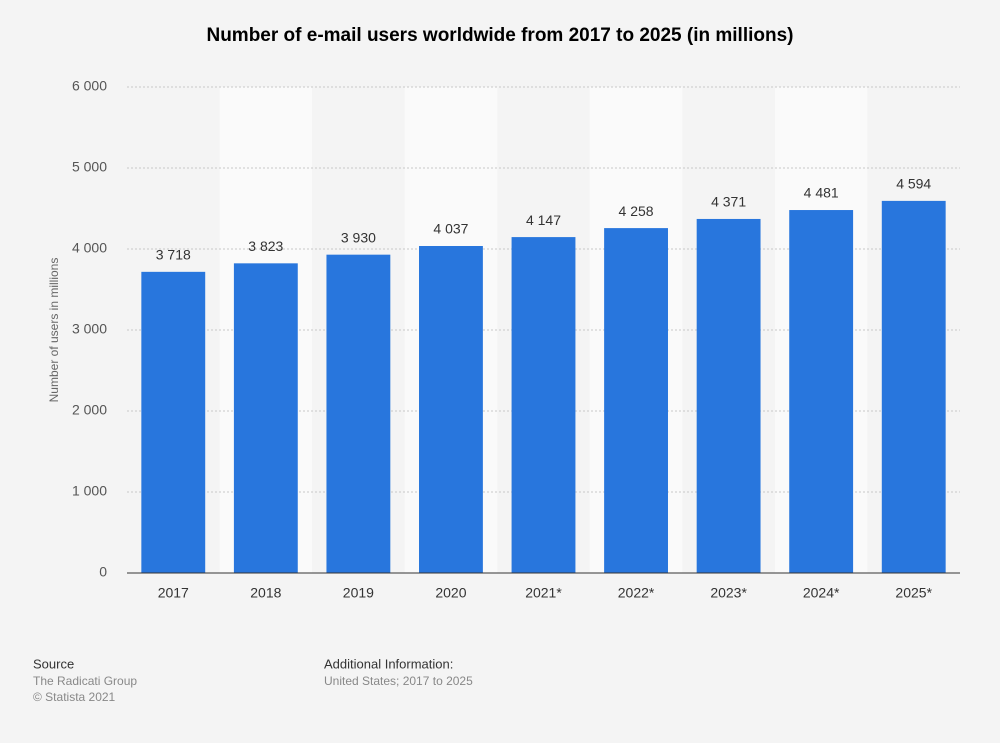 The image size is (1000, 743). Describe the element at coordinates (265, 246) in the screenshot. I see `value-label: 3 823` at that location.